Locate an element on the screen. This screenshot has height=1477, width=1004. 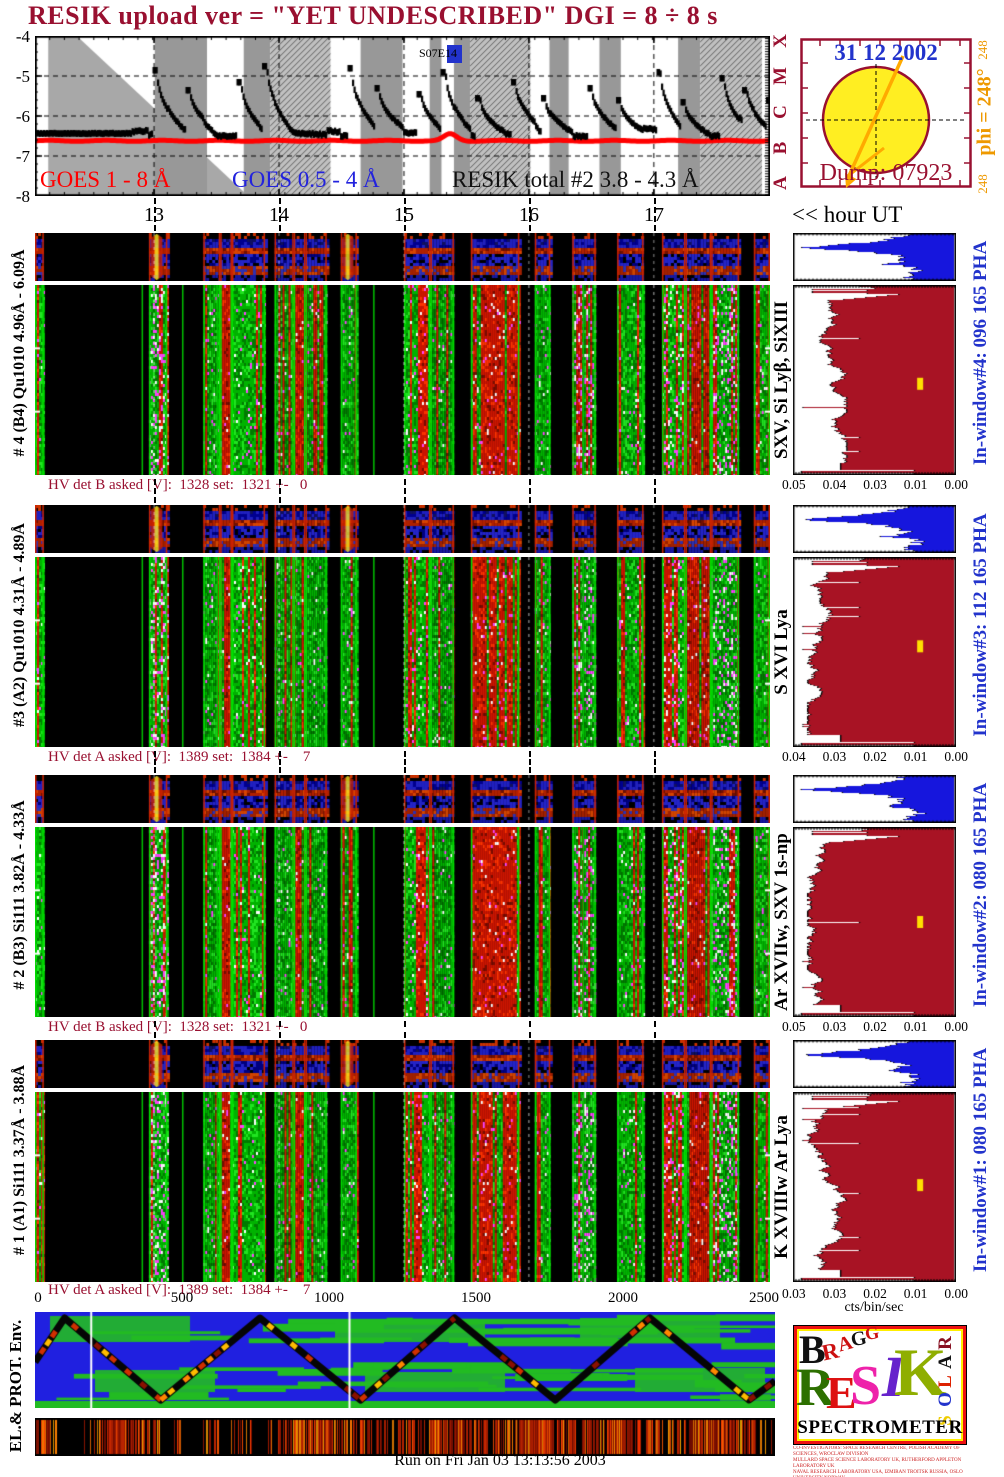
panel3-spectral-label: S XVI Lya is located at coordinates (781, 652).